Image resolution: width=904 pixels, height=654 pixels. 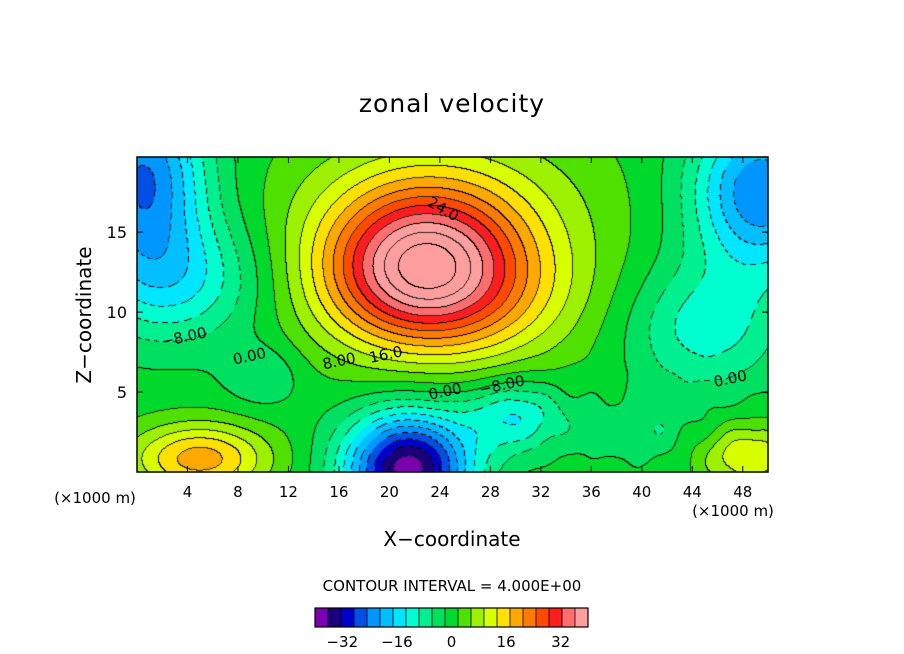 I want to click on x-tick-label: 8, so click(x=238, y=492).